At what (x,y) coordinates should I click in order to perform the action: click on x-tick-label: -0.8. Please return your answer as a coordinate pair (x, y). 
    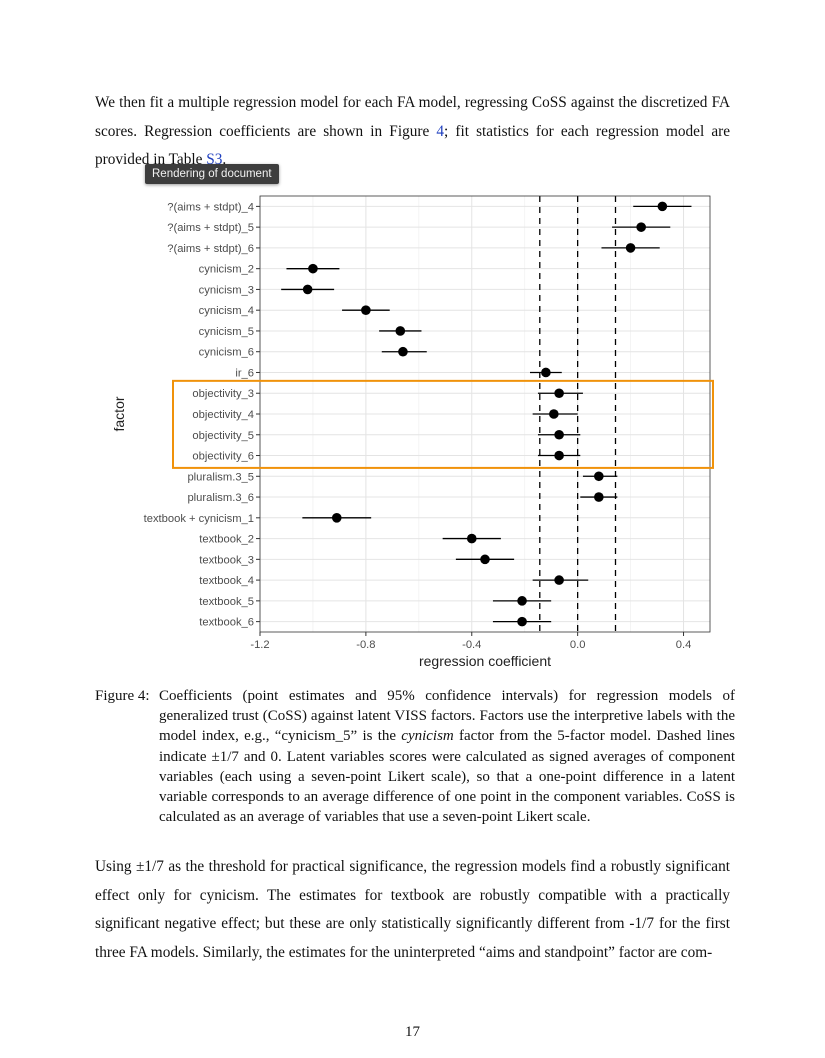
    Looking at the image, I should click on (365, 645).